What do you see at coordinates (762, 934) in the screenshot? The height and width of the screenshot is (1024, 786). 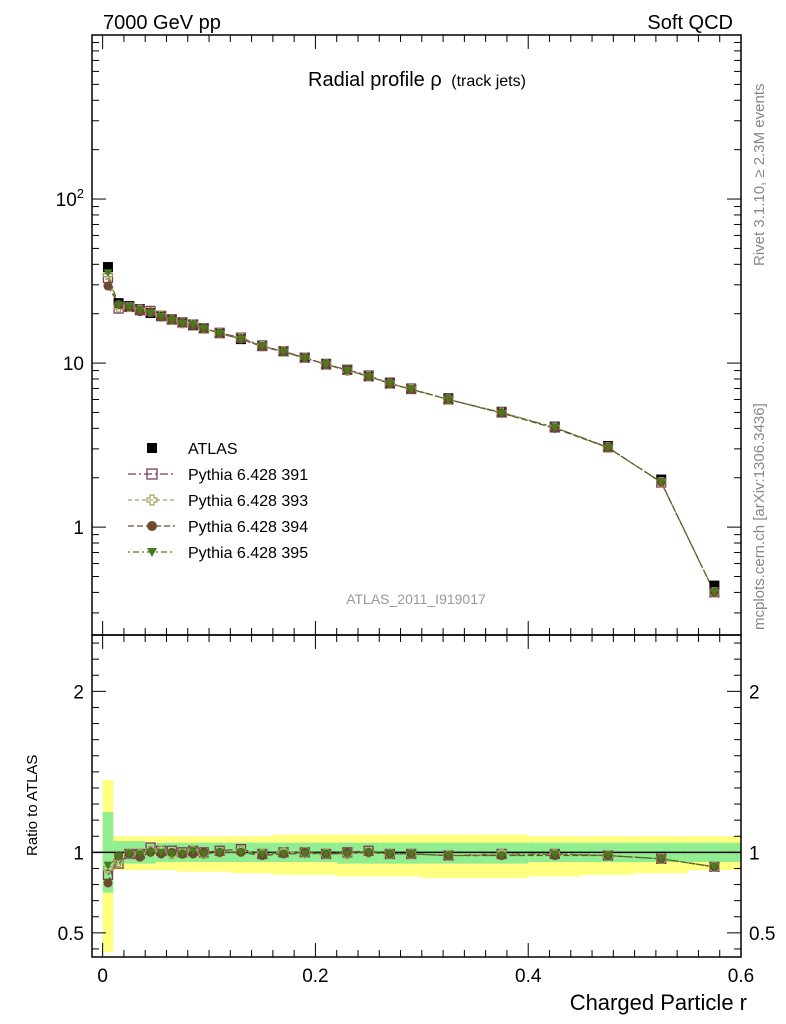 I see `ratio-y-tick-label-right: 0.5` at bounding box center [762, 934].